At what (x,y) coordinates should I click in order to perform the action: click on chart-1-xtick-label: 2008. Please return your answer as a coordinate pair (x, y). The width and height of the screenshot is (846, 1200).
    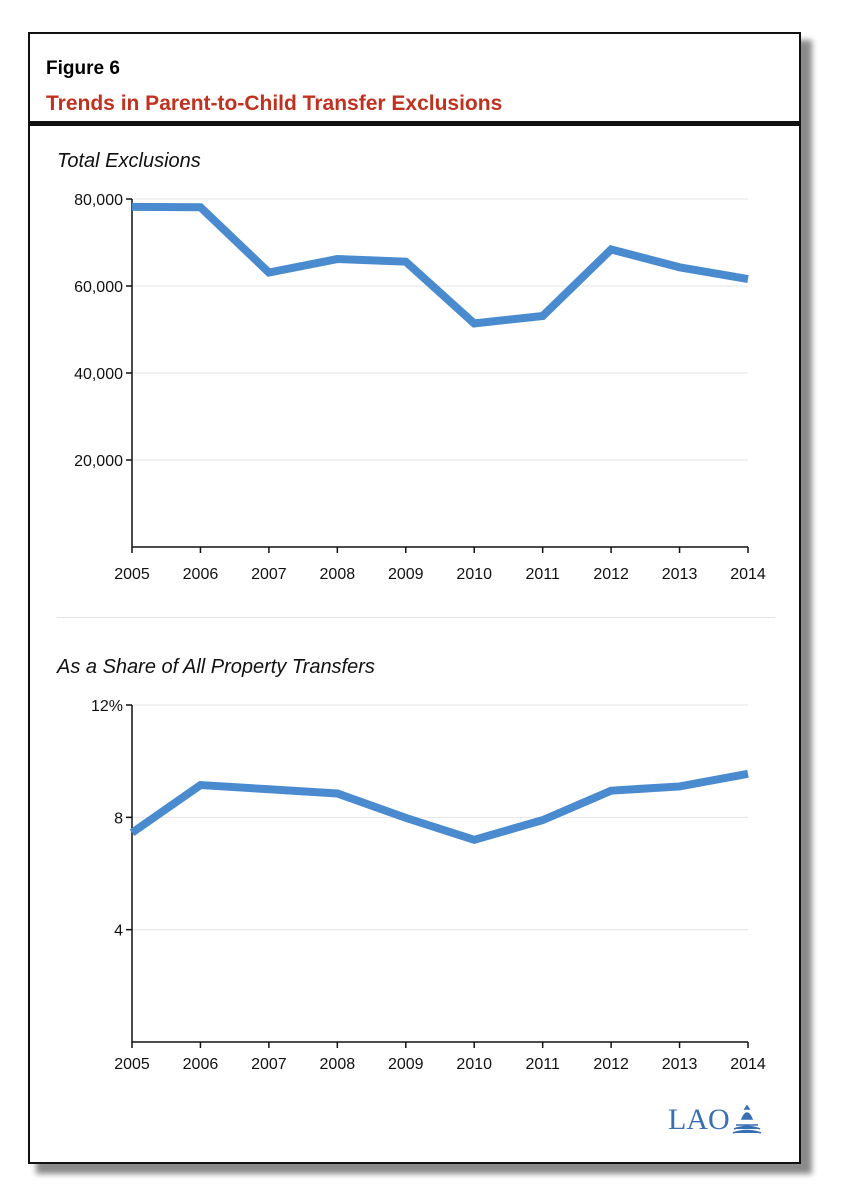
    Looking at the image, I should click on (338, 574).